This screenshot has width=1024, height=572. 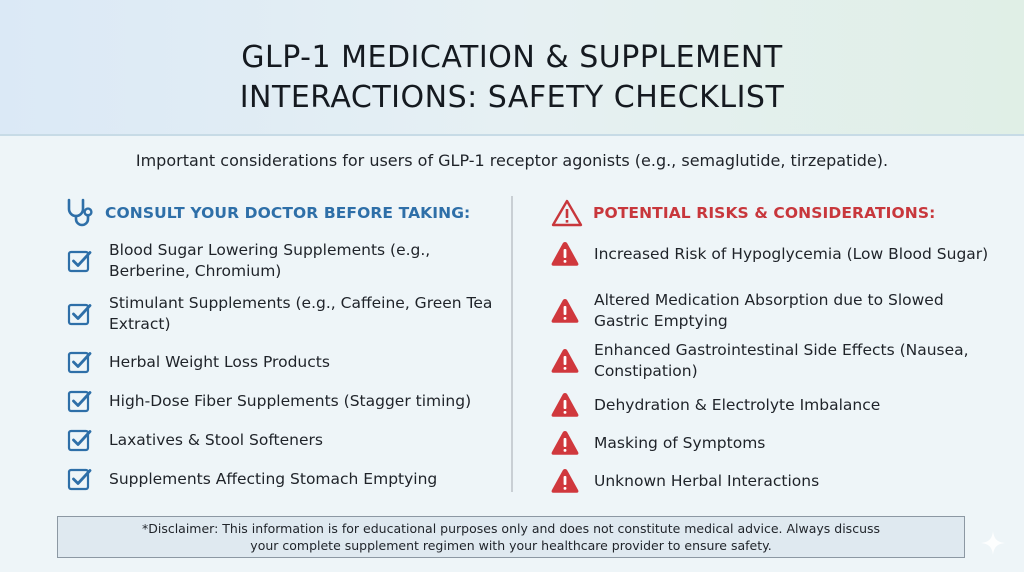 I want to click on list-item-label: Laxatives & Stool Softeners, so click(x=216, y=439).